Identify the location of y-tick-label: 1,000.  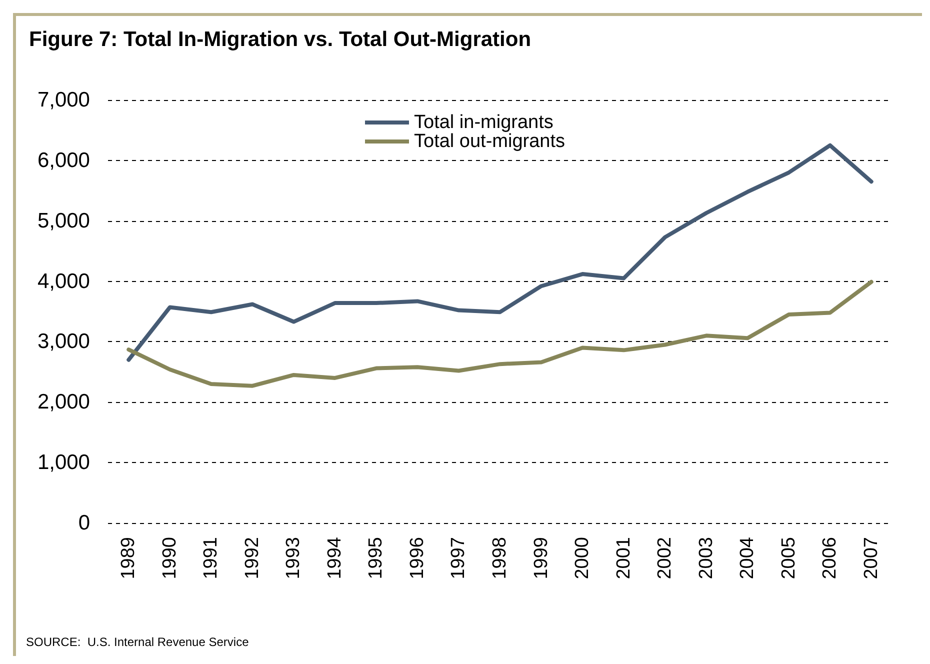
(63, 462).